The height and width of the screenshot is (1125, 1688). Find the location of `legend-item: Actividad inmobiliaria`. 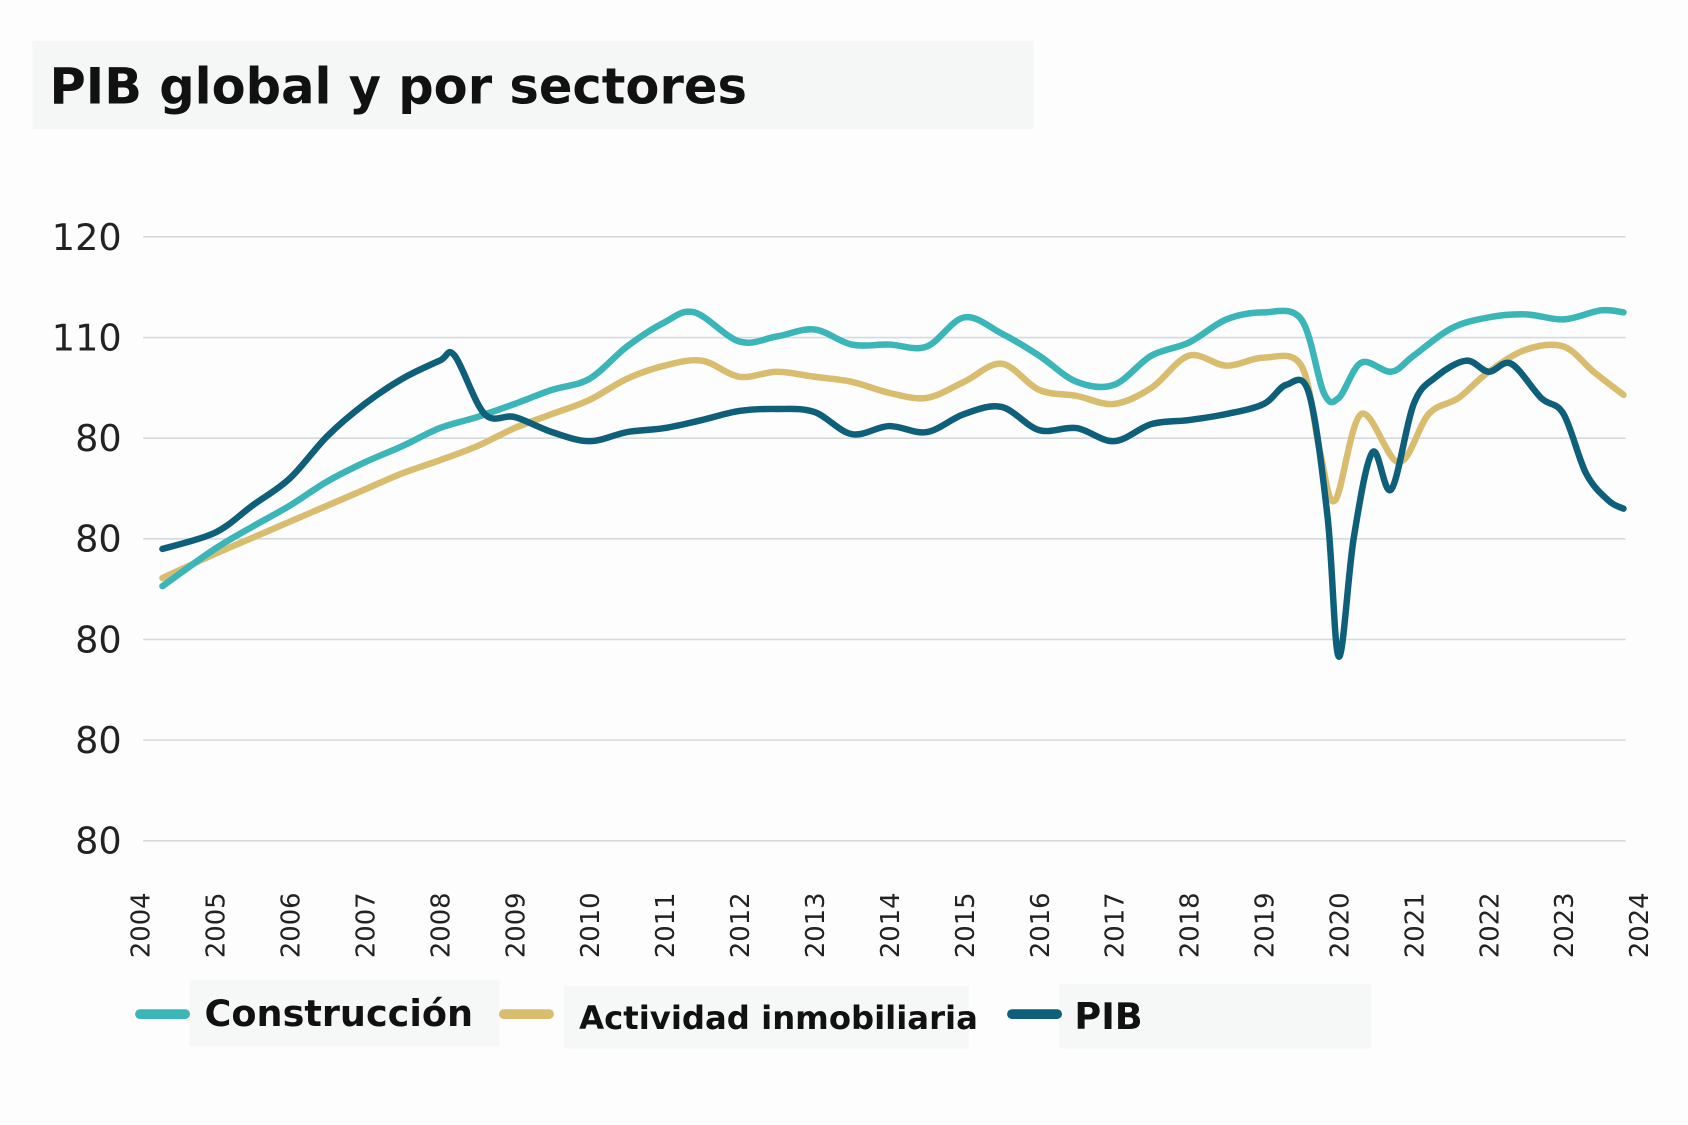

legend-item: Actividad inmobiliaria is located at coordinates (738, 1017).